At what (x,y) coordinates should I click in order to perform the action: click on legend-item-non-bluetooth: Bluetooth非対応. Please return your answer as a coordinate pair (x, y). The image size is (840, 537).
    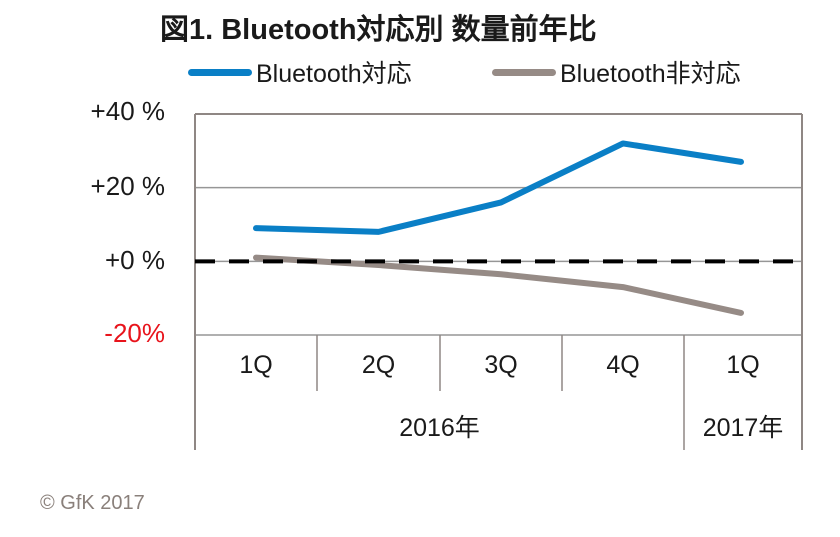
    Looking at the image, I should click on (616, 72).